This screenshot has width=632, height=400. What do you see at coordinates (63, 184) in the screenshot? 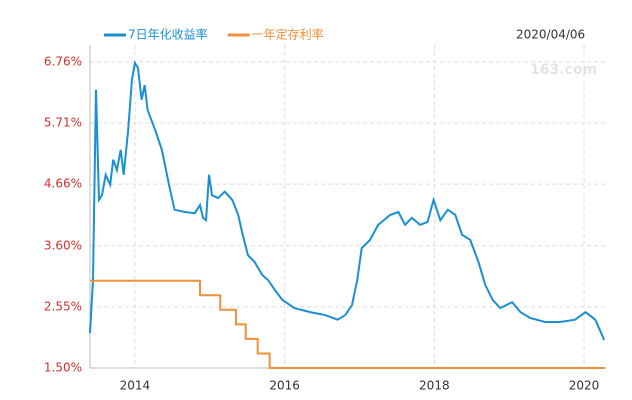
I see `y-tick-label: 4.66%` at bounding box center [63, 184].